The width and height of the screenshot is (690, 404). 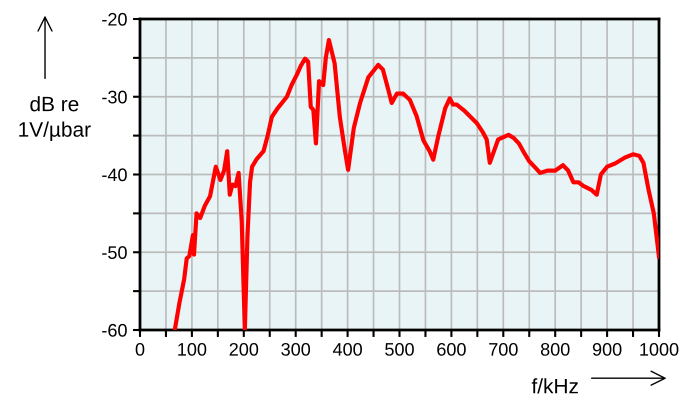 I want to click on x-tick-label: 300, so click(x=295, y=349).